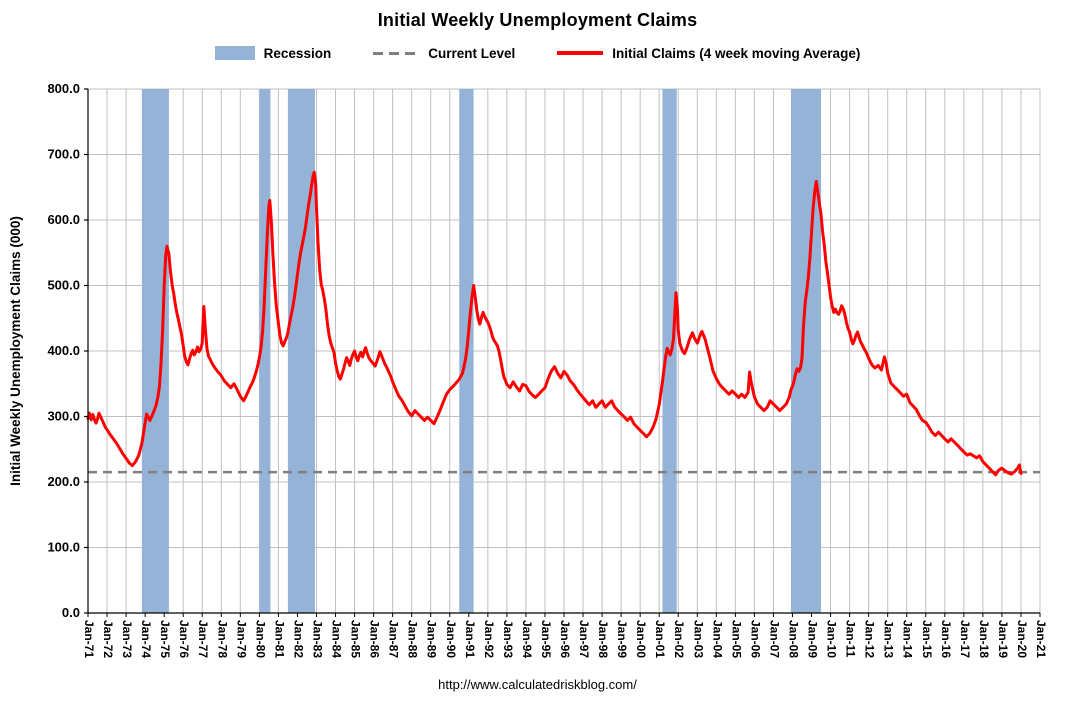 The height and width of the screenshot is (704, 1075). Describe the element at coordinates (660, 639) in the screenshot. I see `x-tick-label: Jan-01` at that location.